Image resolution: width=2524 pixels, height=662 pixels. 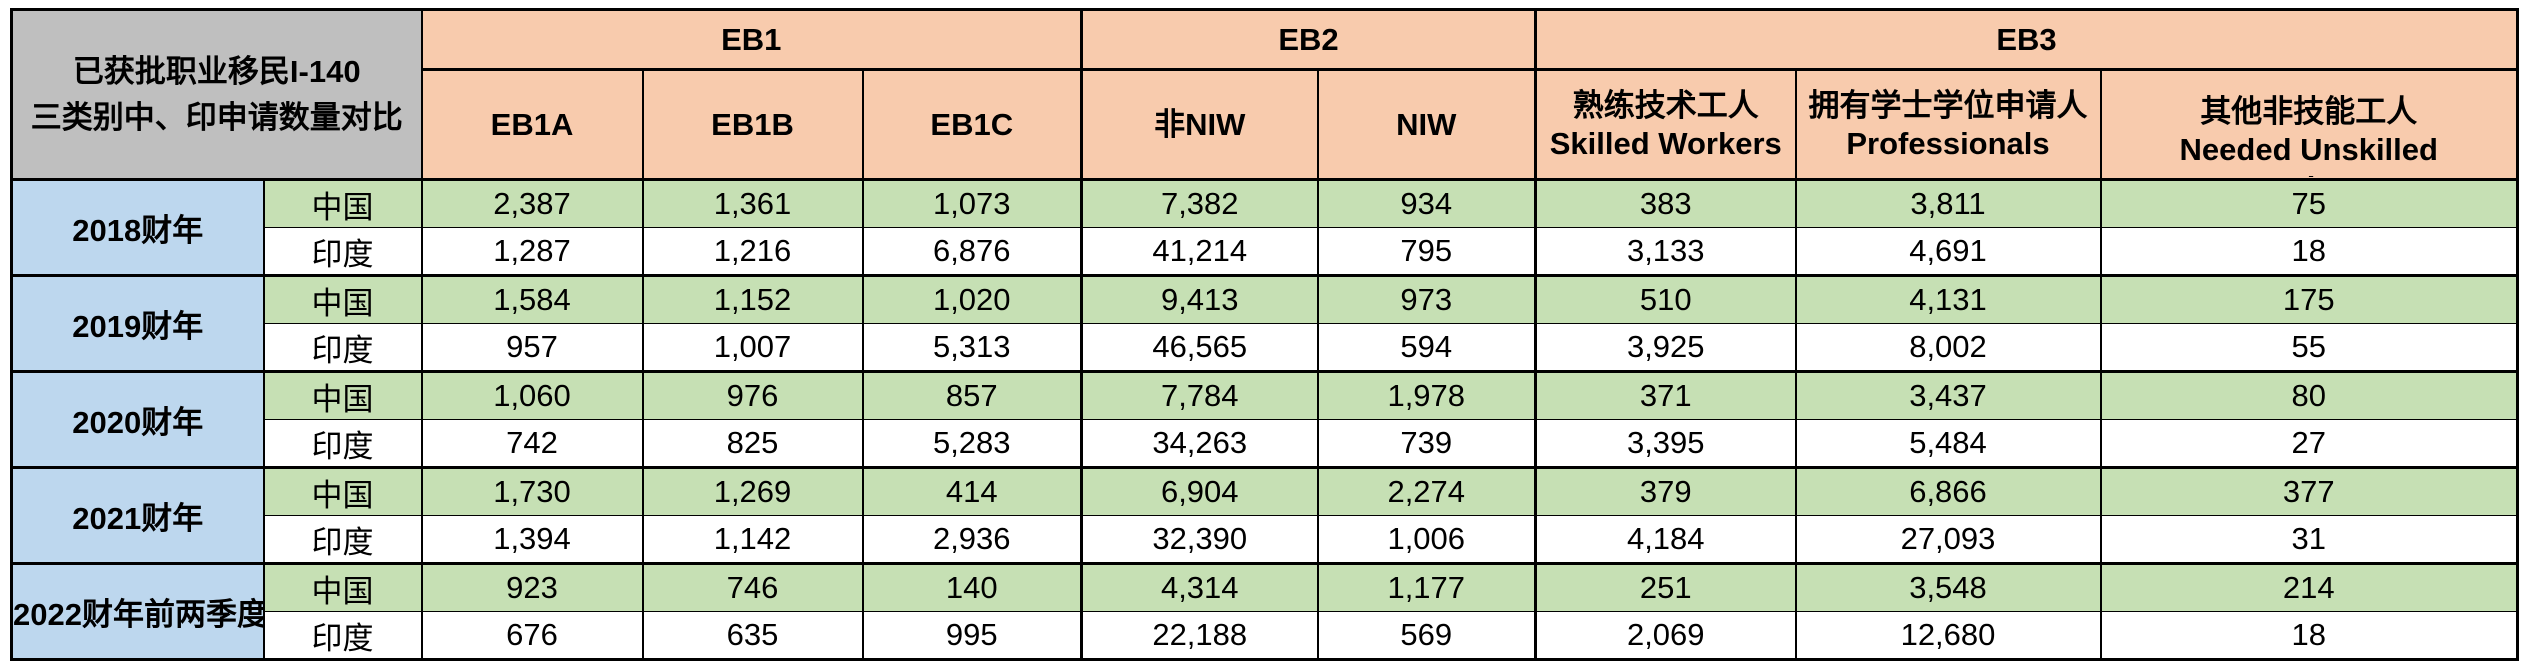 I want to click on table-row: 印度 742 825 5,283 34,263 739 3,395 5,484 27, so click(x=1265, y=444).